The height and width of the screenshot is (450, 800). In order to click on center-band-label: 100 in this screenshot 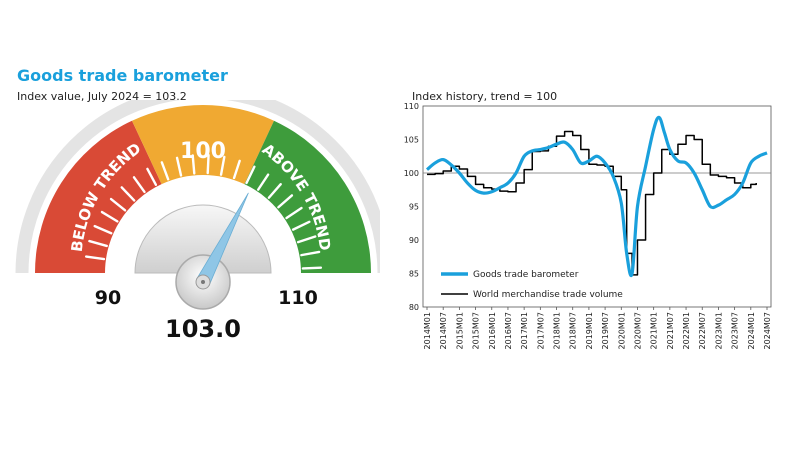, I will do `click(203, 151)`.